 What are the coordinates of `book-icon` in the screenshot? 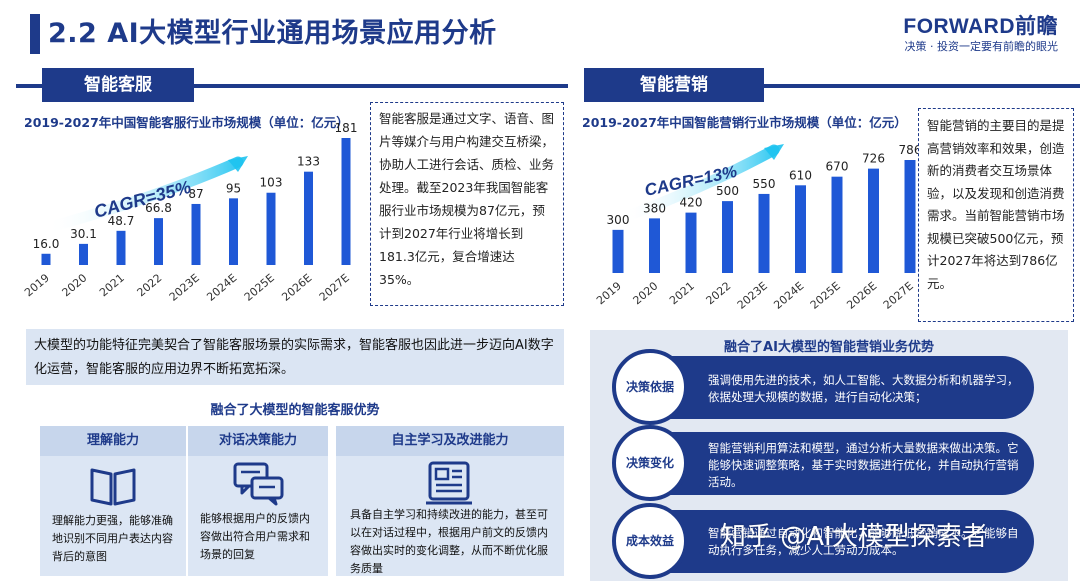 It's located at (113, 487).